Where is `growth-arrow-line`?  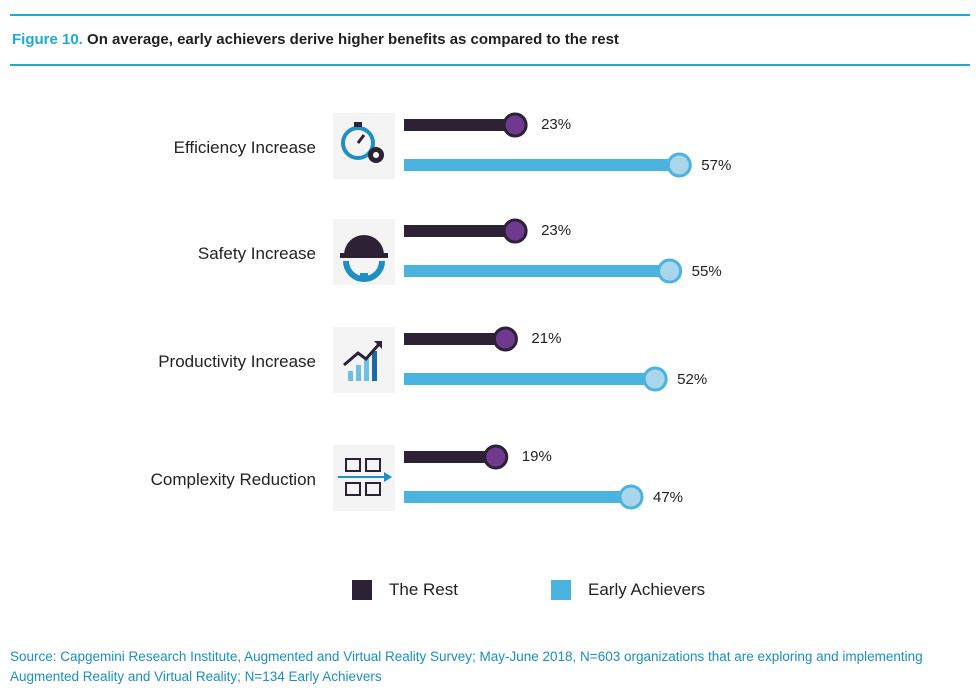
growth-arrow-line is located at coordinates (362, 354).